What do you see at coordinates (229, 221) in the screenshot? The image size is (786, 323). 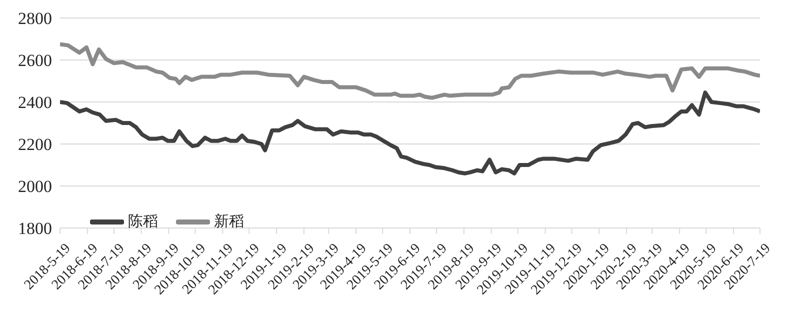 I see `legend-label: 新稻` at bounding box center [229, 221].